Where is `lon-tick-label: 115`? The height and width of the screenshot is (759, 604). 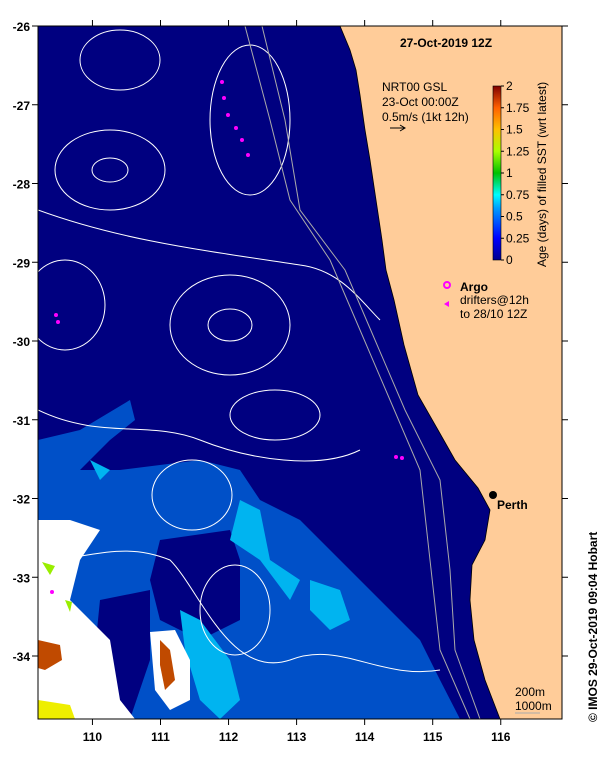
lon-tick-label: 115 is located at coordinates (433, 737).